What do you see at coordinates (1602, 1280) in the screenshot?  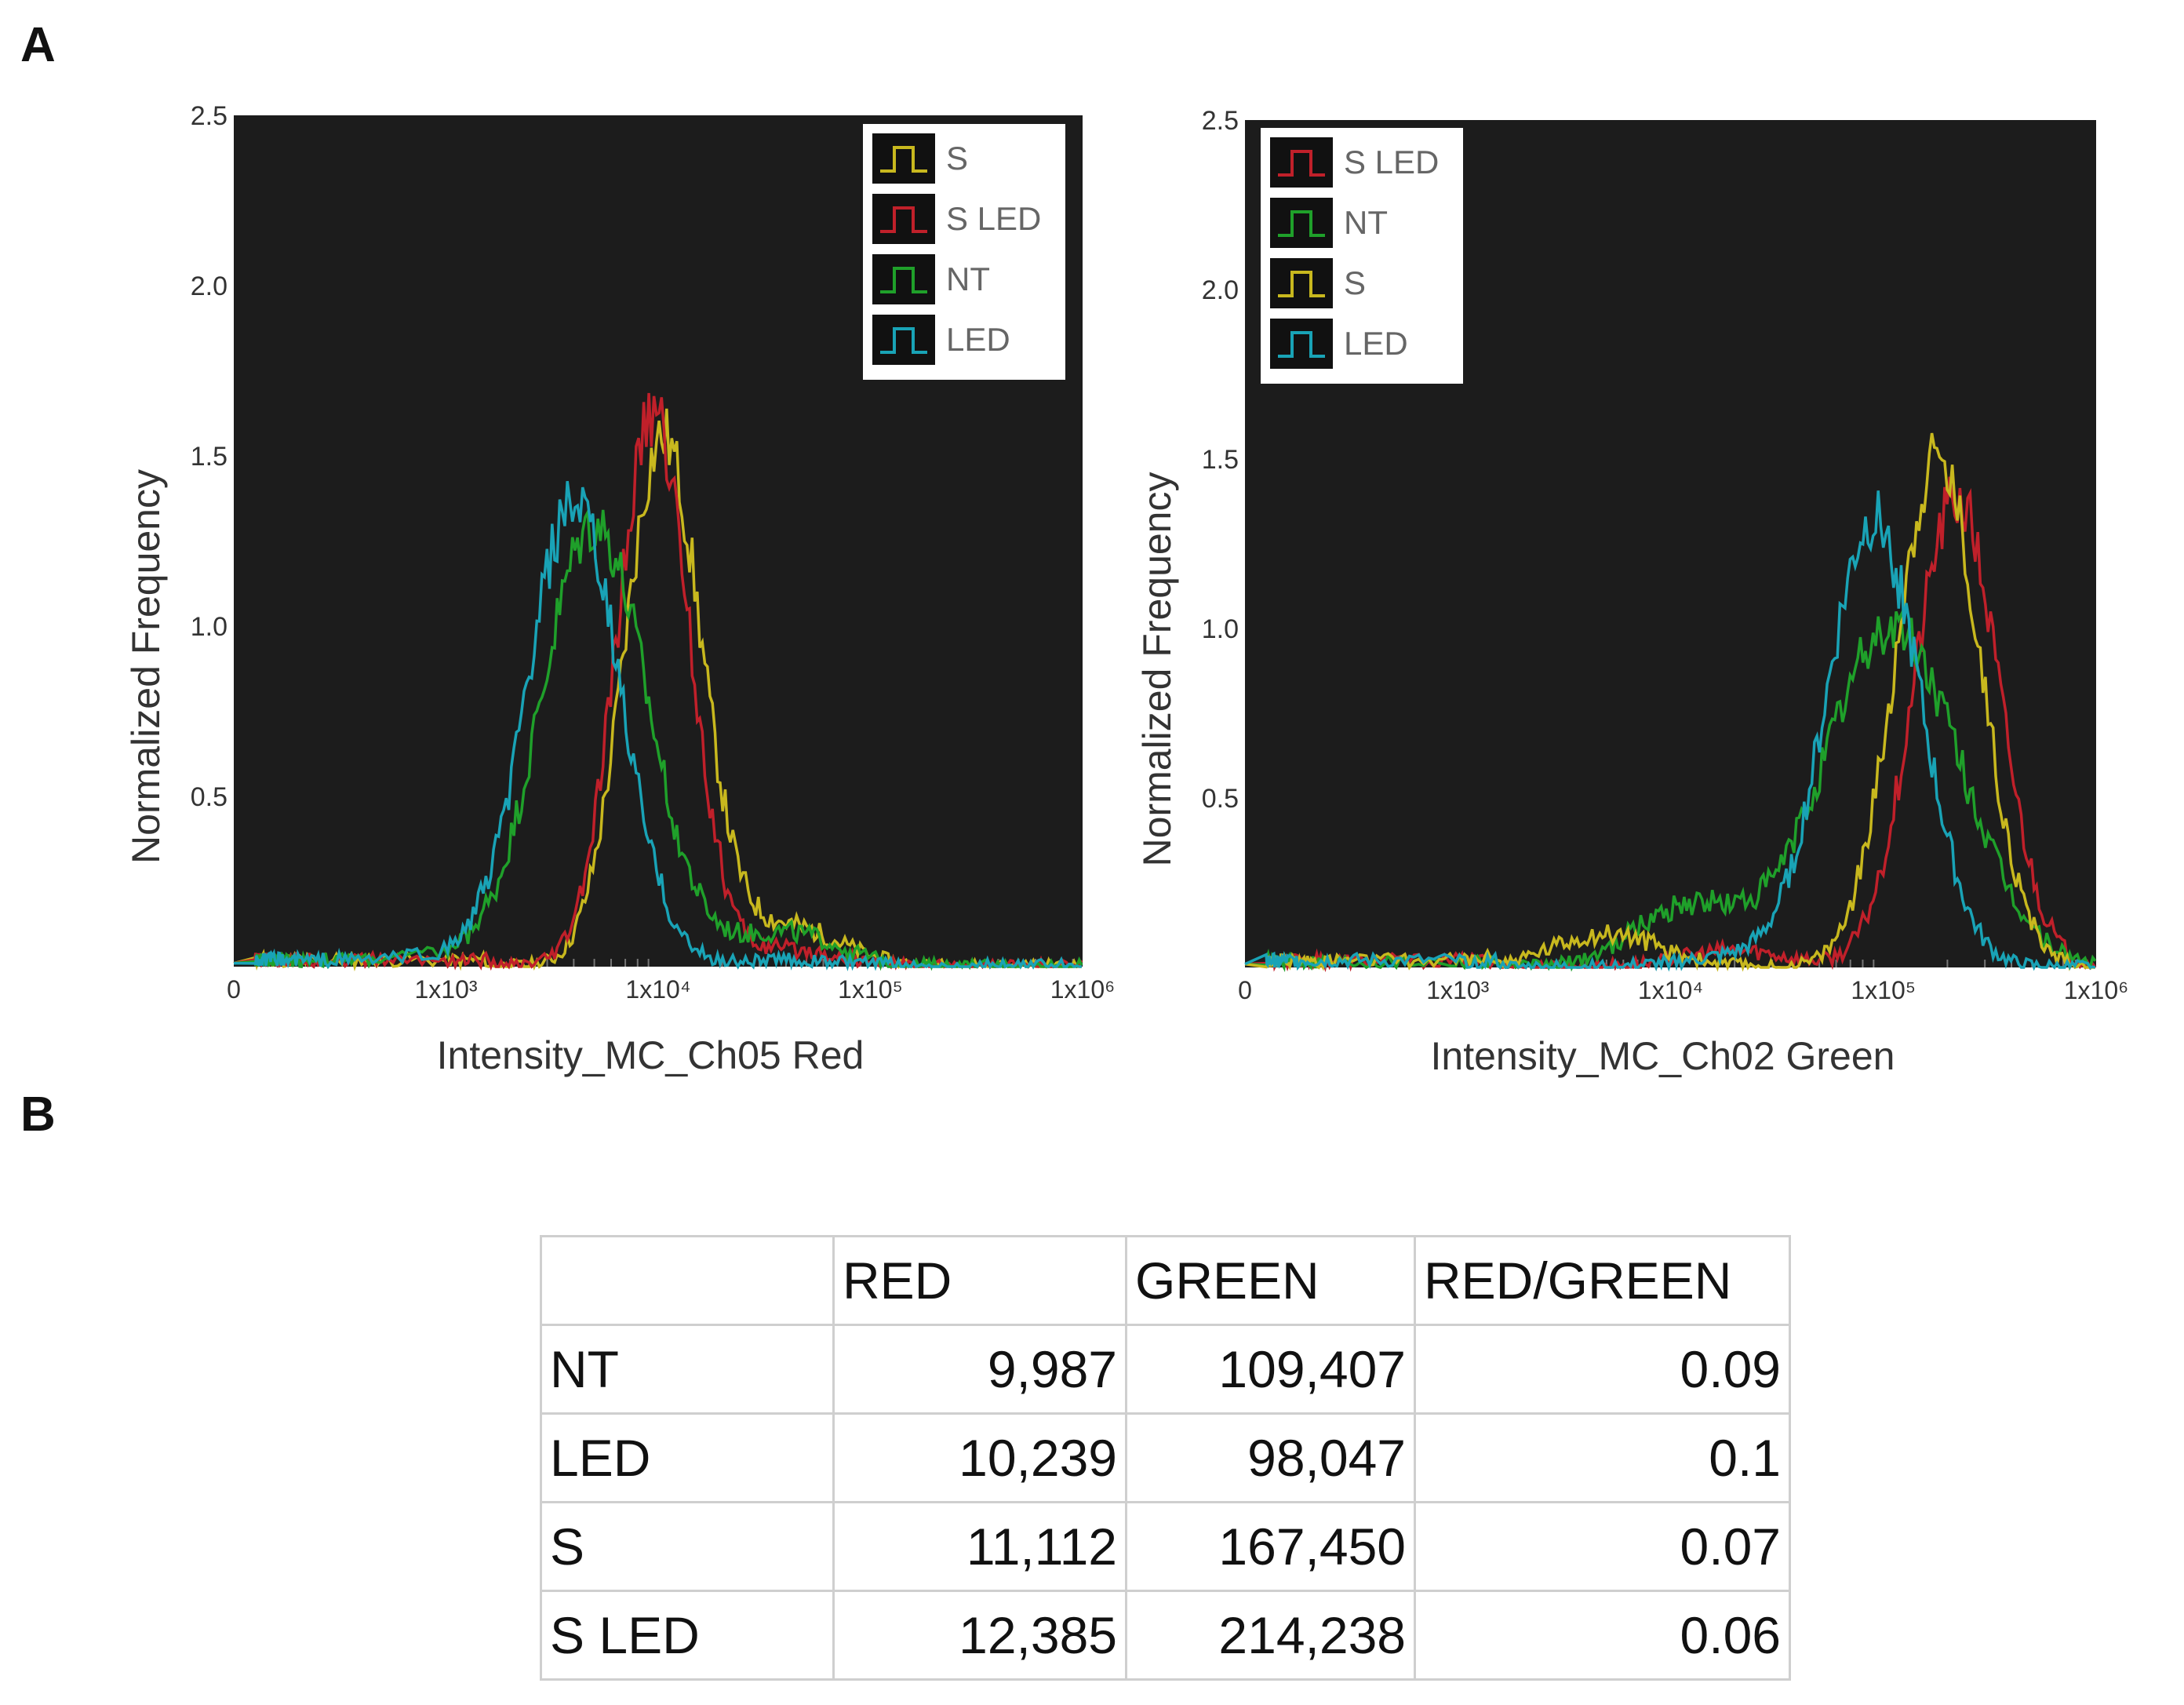 I see `table-header-cell: RED/GREEN` at bounding box center [1602, 1280].